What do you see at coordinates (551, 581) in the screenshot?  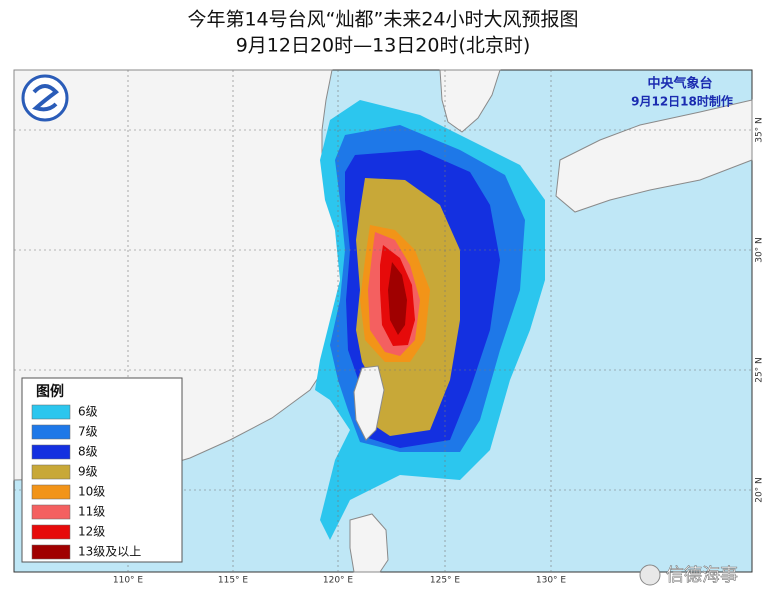 I see `longitude-label: 130° E` at bounding box center [551, 581].